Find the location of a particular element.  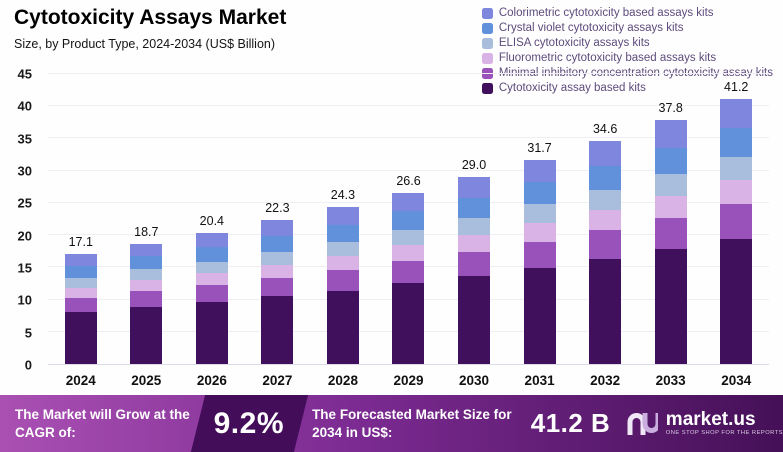

bar-total-label: 20.4 is located at coordinates (212, 220).